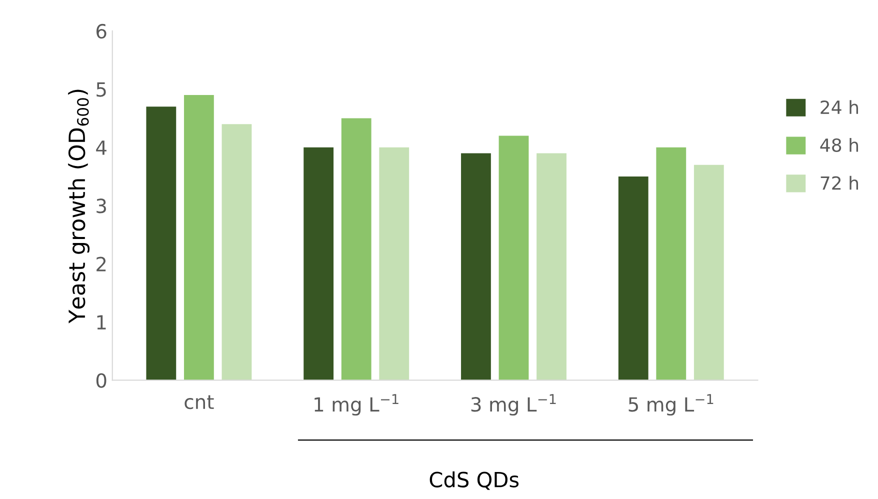 This screenshot has width=878, height=499. Describe the element at coordinates (671, 405) in the screenshot. I see `x-tick-label: 5 mg L$^{−1}$` at that location.